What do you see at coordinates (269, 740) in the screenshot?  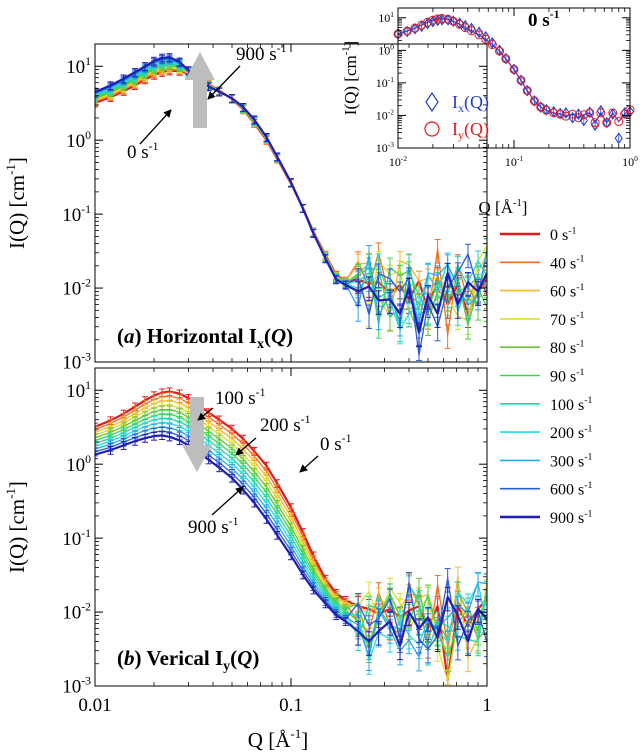 I see `label-base: Q [Å` at bounding box center [269, 740].